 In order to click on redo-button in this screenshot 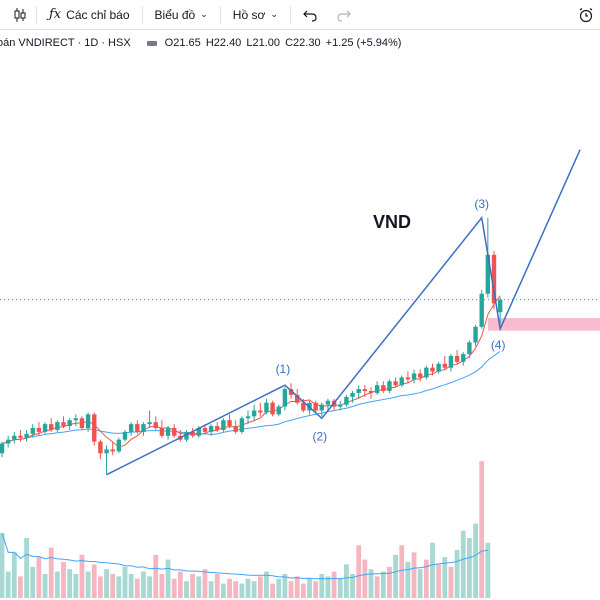, I will do `click(344, 15)`.